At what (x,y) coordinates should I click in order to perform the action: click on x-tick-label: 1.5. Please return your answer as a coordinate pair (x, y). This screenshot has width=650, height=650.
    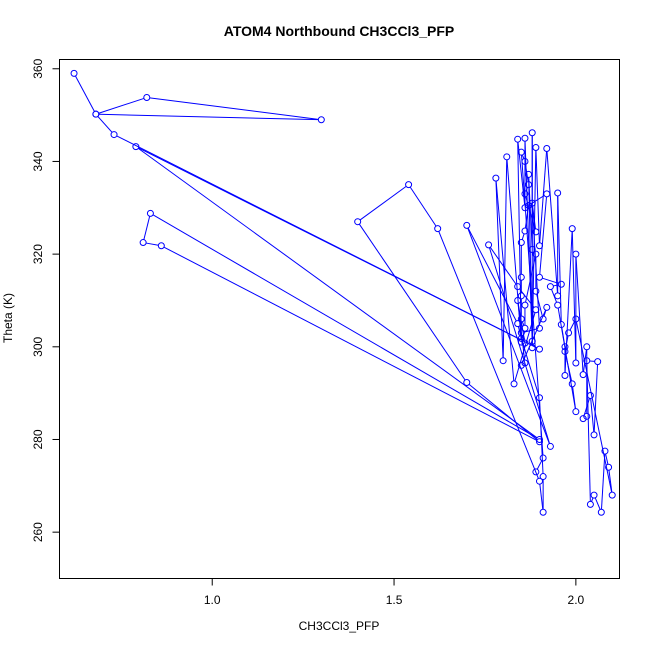
    Looking at the image, I should click on (394, 600).